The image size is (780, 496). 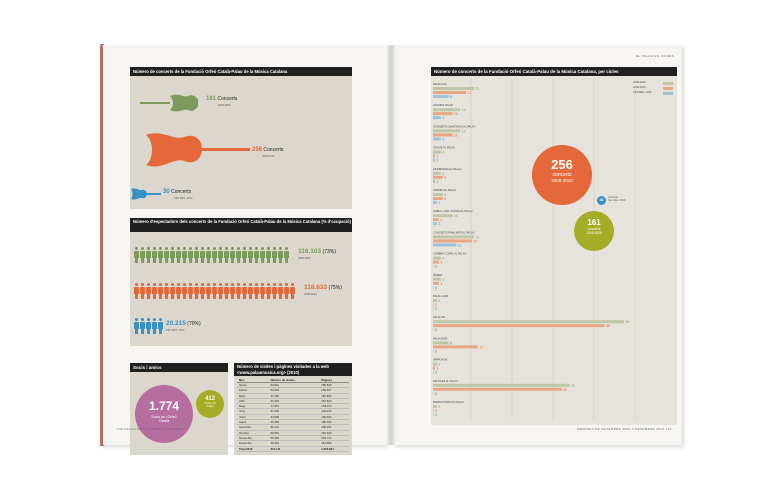 I want to click on bubble-2008-label: concerts, so click(x=594, y=229).